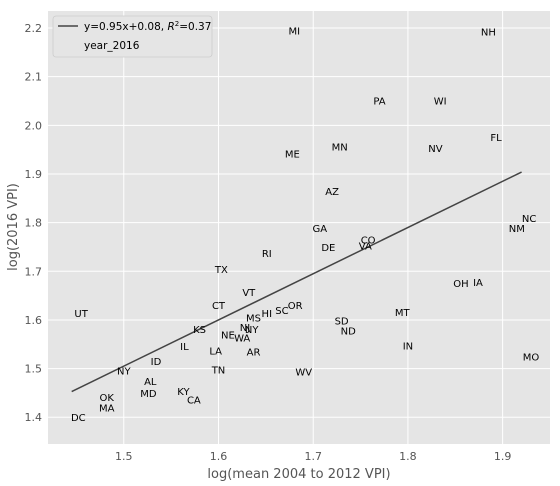  Describe the element at coordinates (156, 362) in the screenshot. I see `point-label-id: ID` at that location.